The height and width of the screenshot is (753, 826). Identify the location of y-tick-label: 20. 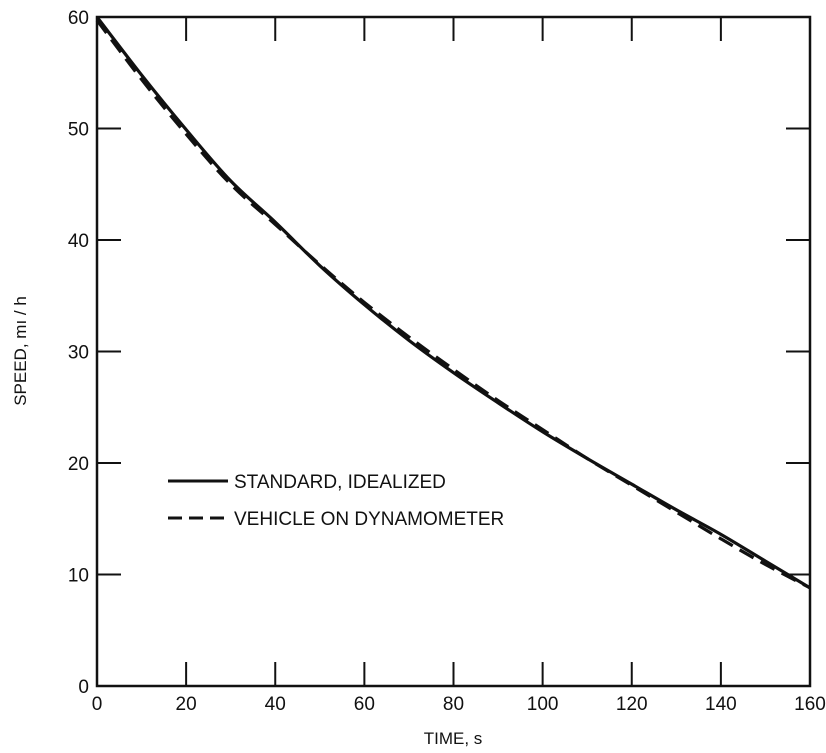
(78, 464).